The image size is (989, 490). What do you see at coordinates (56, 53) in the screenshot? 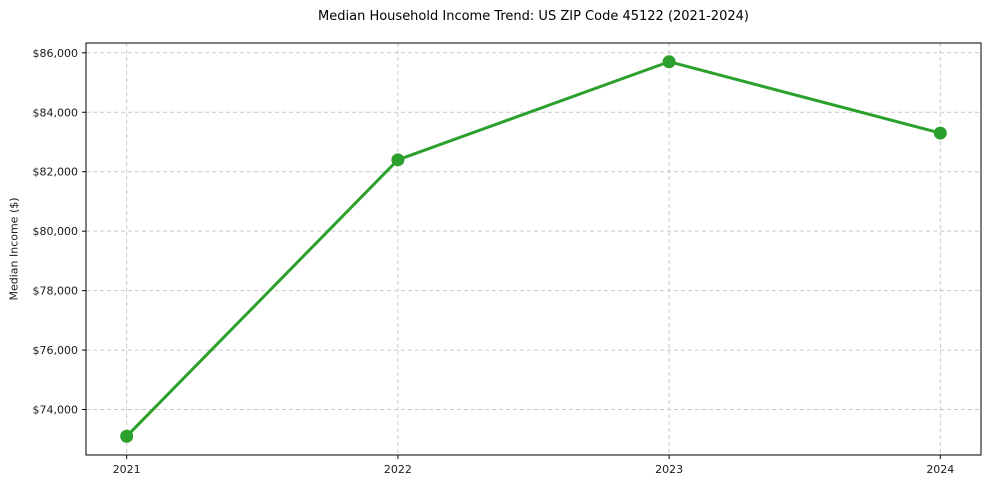
I see `y-tick-label: $86,000` at bounding box center [56, 53].